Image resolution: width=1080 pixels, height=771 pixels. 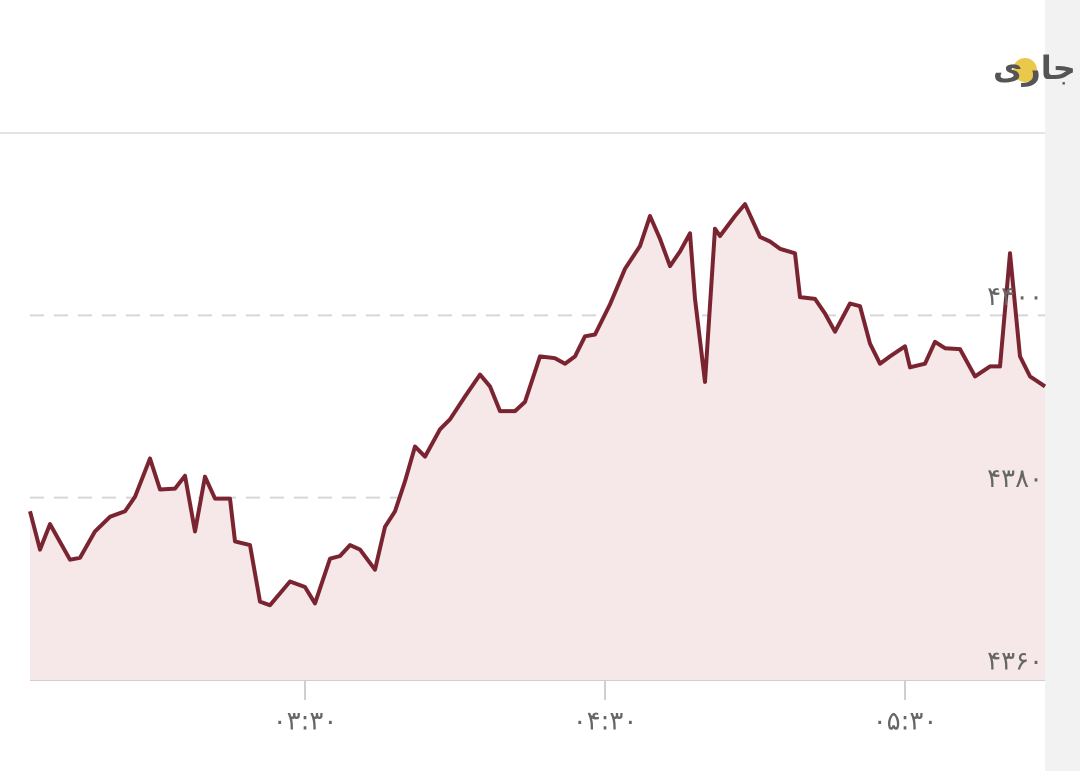 What do you see at coordinates (1025, 70) in the screenshot?
I see `title-dot` at bounding box center [1025, 70].